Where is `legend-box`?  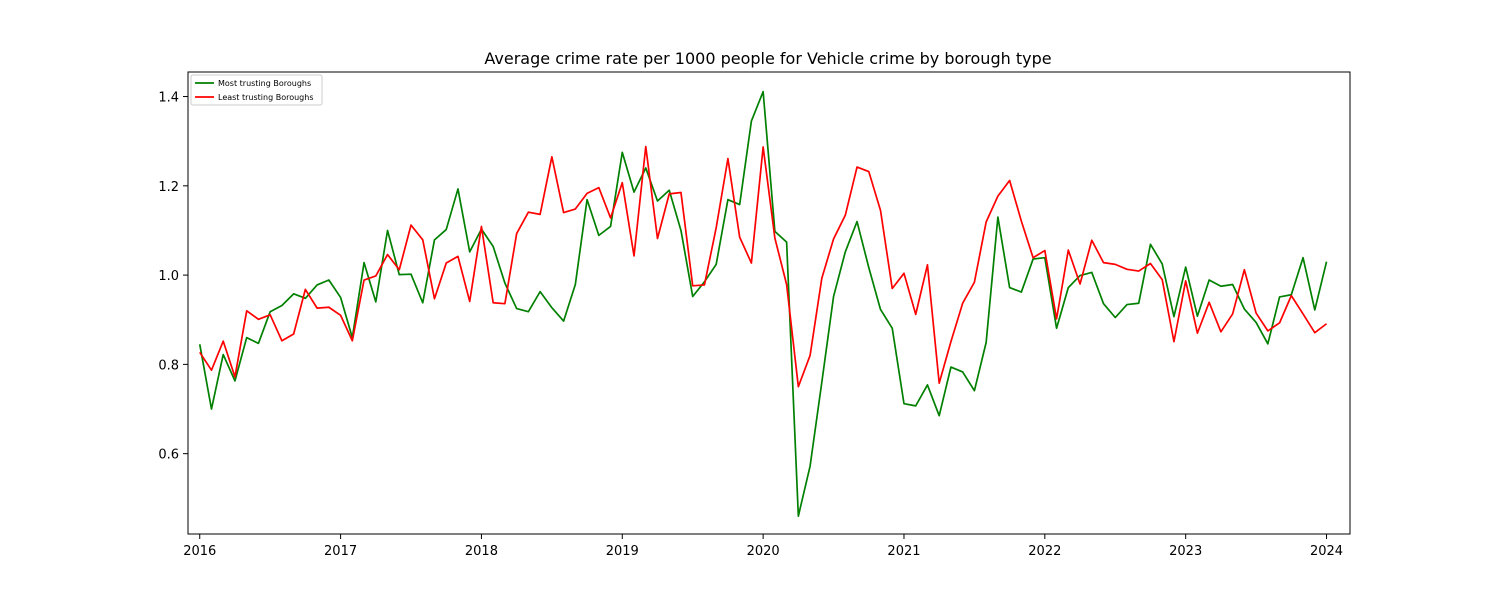 legend-box is located at coordinates (256, 90).